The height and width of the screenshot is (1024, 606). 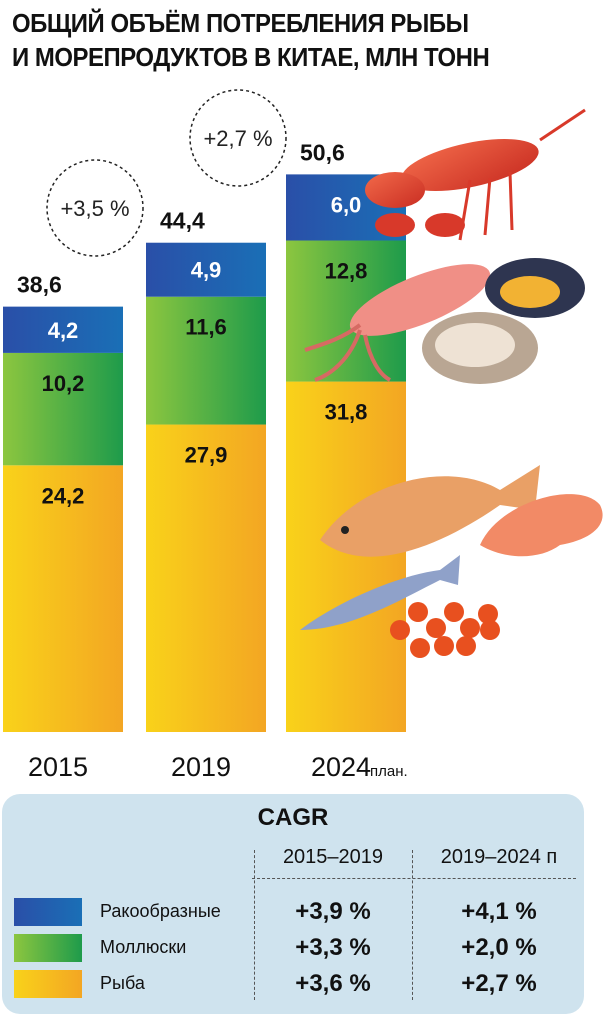 What do you see at coordinates (341, 767) in the screenshot?
I see `x-tick-label: 2024` at bounding box center [341, 767].